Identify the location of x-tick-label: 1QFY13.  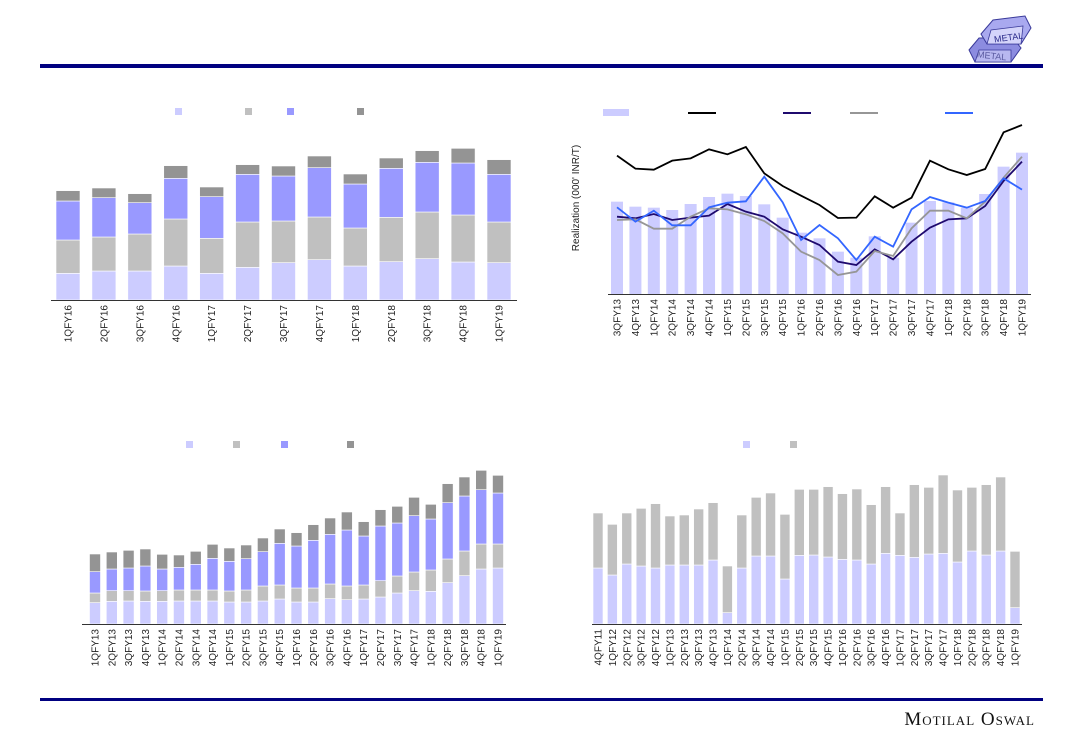
(96, 648).